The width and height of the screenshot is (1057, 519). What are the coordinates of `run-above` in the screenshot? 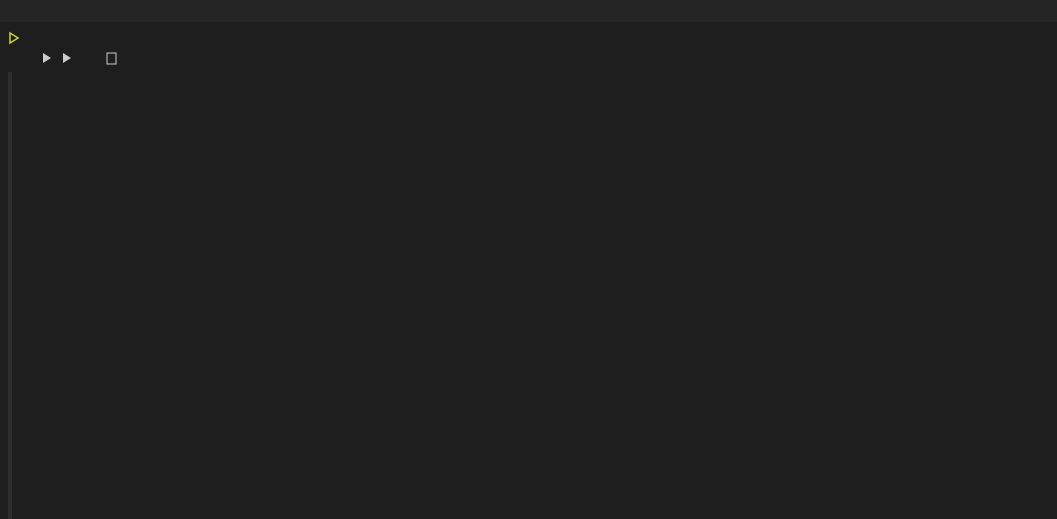 It's located at (47, 58).